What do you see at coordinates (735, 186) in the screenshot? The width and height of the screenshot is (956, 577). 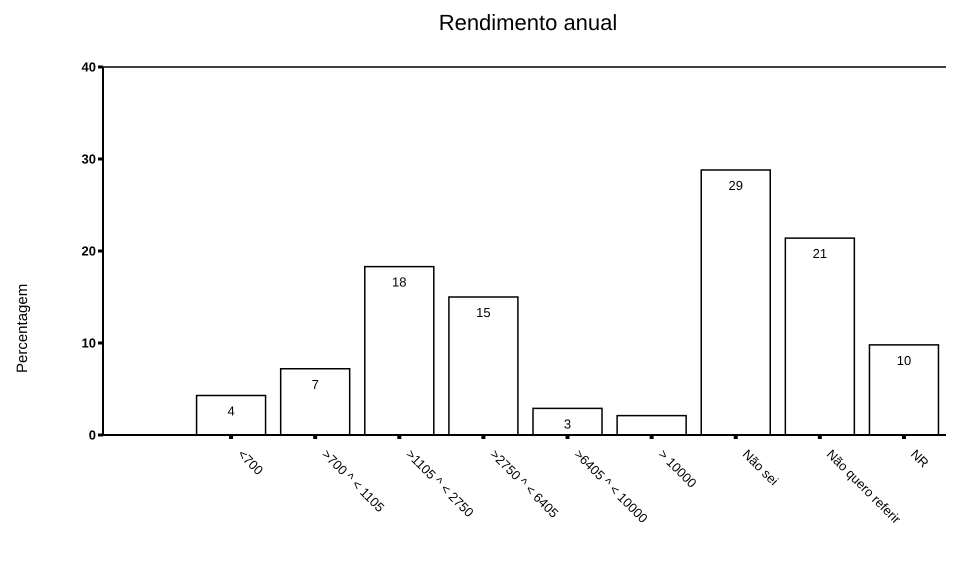 I see `data-label: 29` at bounding box center [735, 186].